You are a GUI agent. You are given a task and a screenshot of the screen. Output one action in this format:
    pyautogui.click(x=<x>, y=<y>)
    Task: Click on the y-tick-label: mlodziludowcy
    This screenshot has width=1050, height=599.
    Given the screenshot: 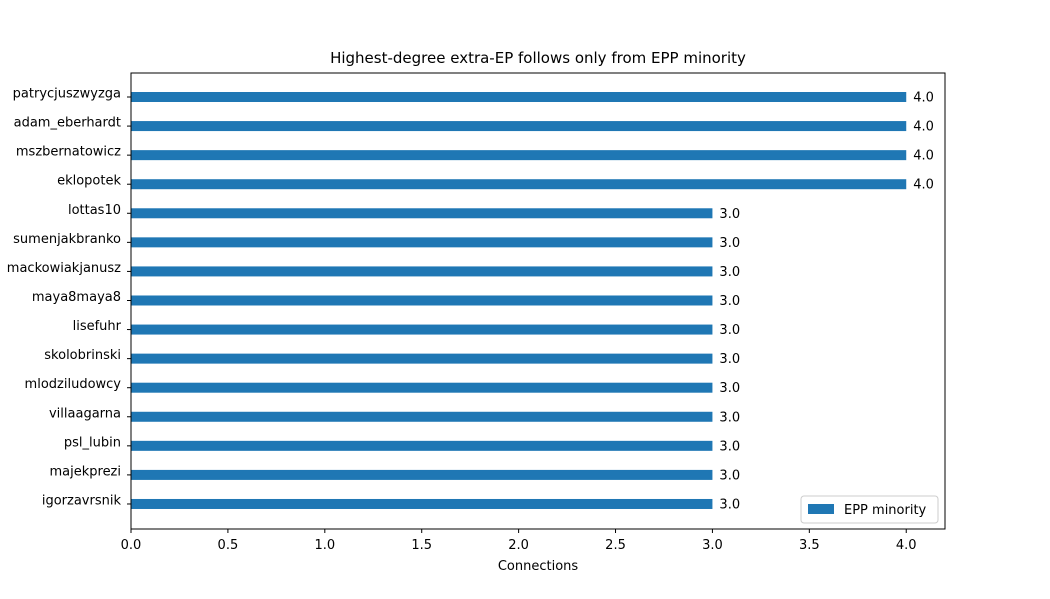 What is the action you would take?
    pyautogui.click(x=73, y=384)
    